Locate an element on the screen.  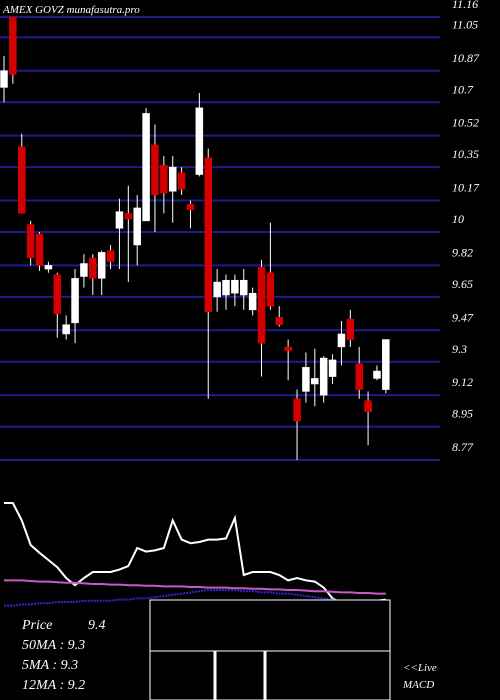
y-tick-label: 10.17 is located at coordinates (466, 188).